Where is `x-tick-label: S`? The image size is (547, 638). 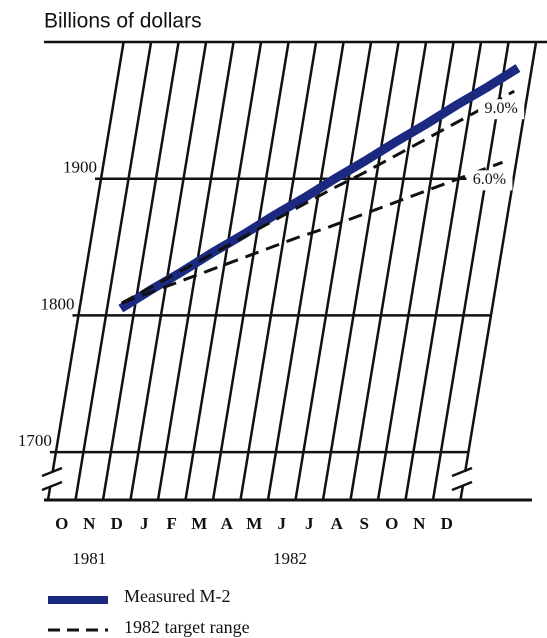
x-tick-label: S is located at coordinates (364, 523).